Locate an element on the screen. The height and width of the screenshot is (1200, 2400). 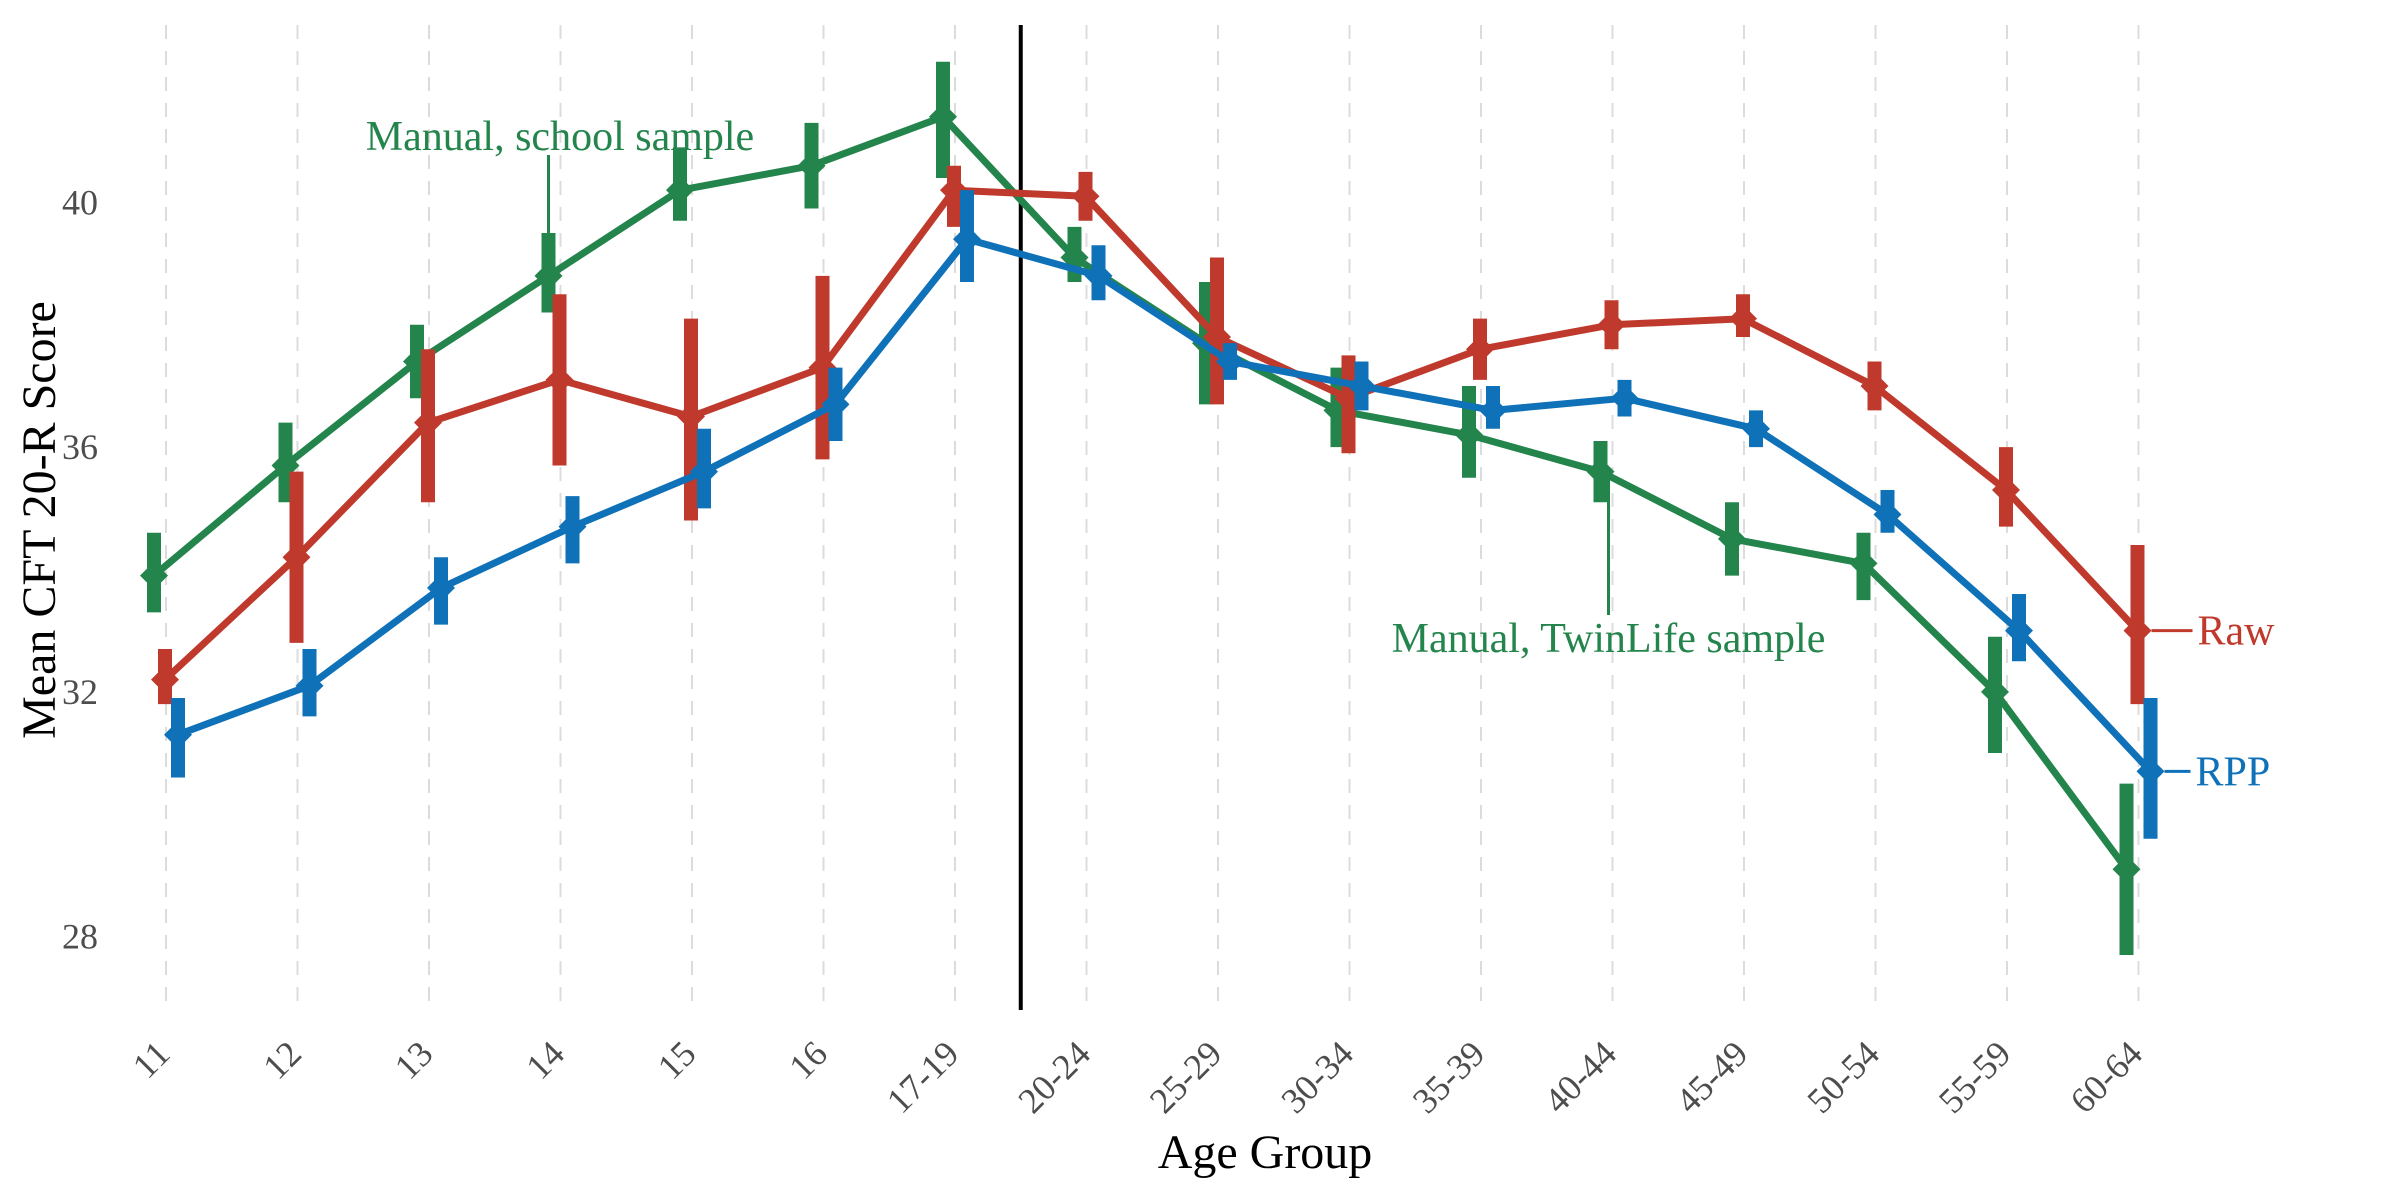
x-tick-label: 20-24 is located at coordinates (1054, 1077).